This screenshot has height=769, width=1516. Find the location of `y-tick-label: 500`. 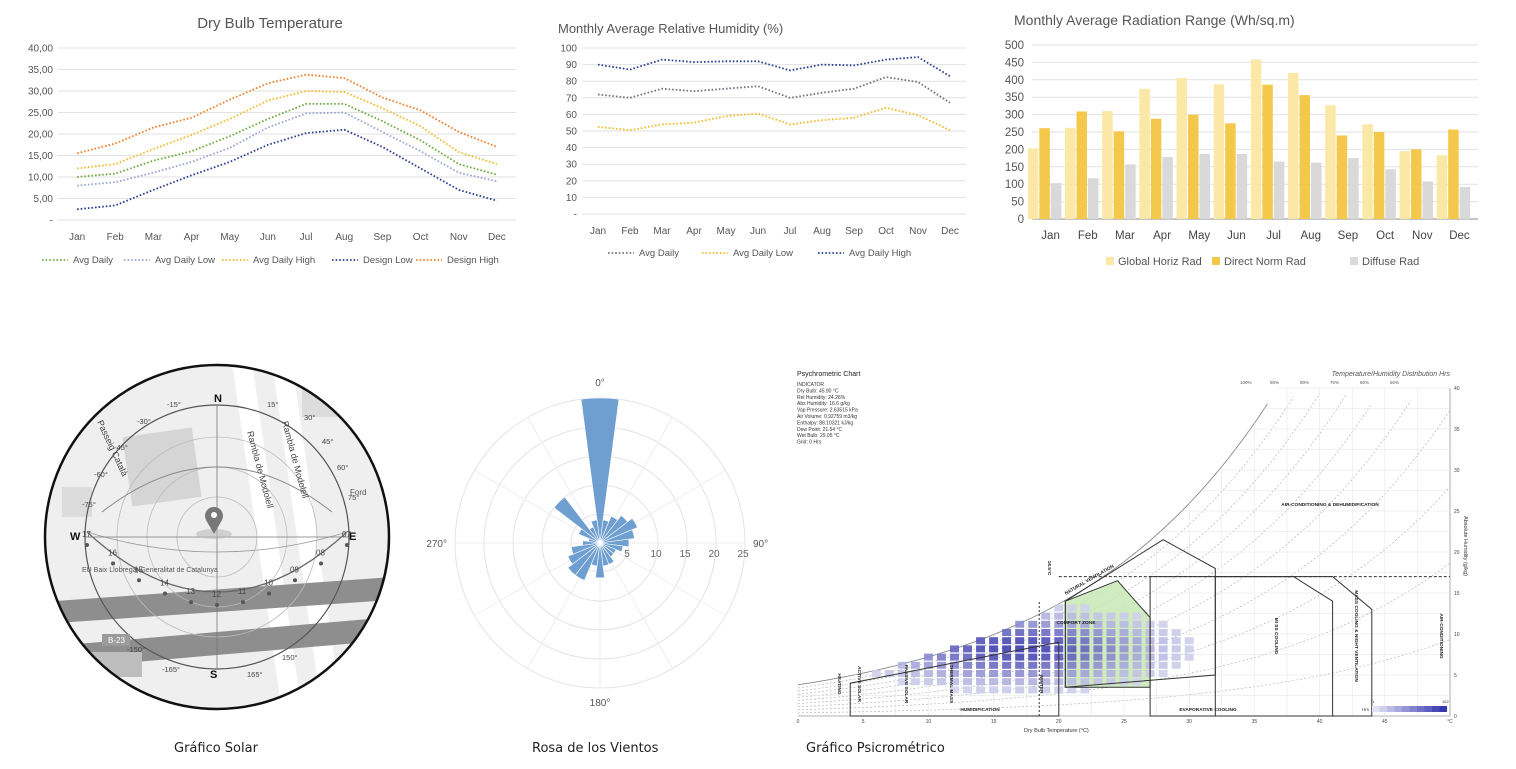

y-tick-label: 500 is located at coordinates (1014, 46).